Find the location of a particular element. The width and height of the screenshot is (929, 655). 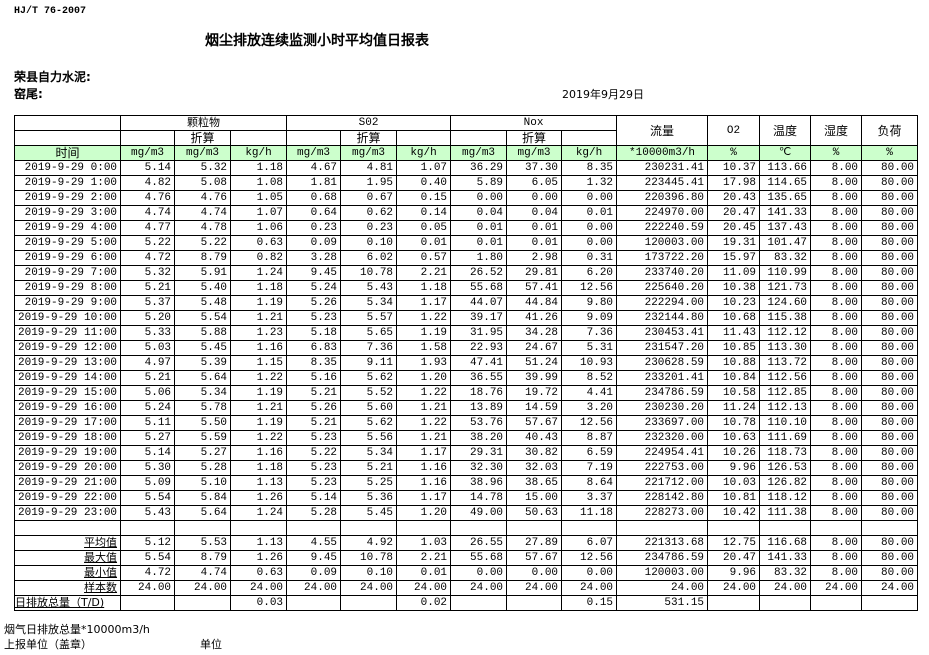

value-cell: 57.67 is located at coordinates (534, 423).